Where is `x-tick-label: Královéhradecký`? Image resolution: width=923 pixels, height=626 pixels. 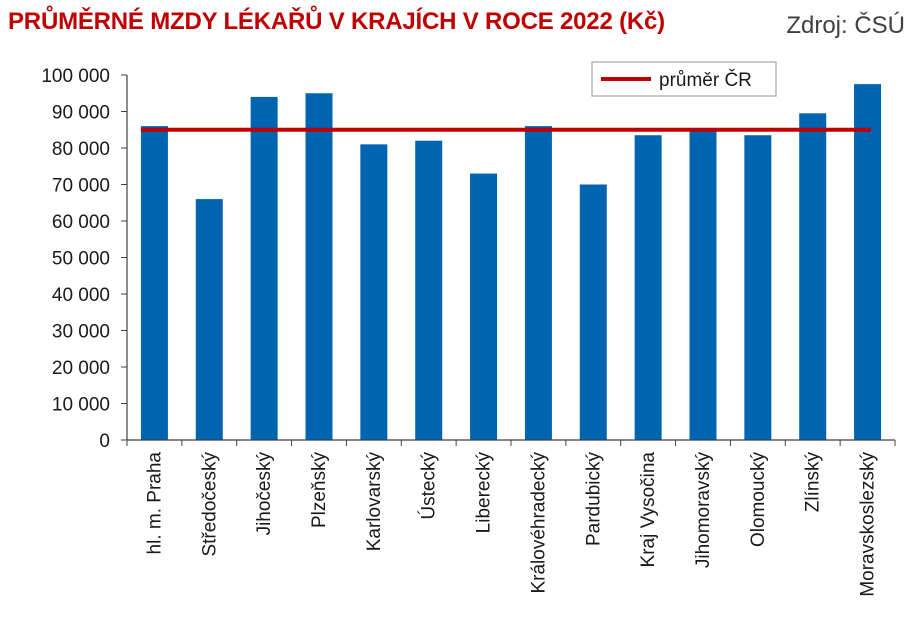 x-tick-label: Královéhradecký is located at coordinates (538, 523).